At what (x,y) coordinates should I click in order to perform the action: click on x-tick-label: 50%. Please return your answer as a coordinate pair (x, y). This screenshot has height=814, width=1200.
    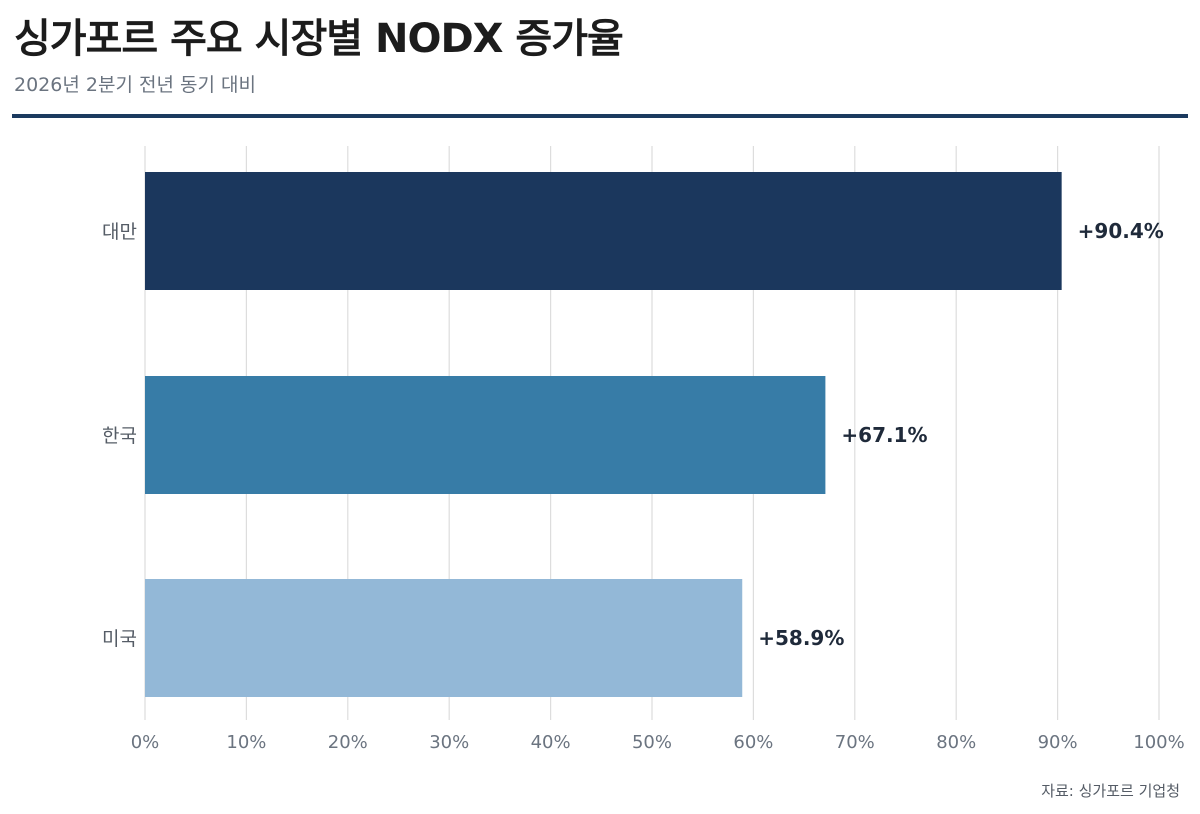
    Looking at the image, I should click on (652, 742).